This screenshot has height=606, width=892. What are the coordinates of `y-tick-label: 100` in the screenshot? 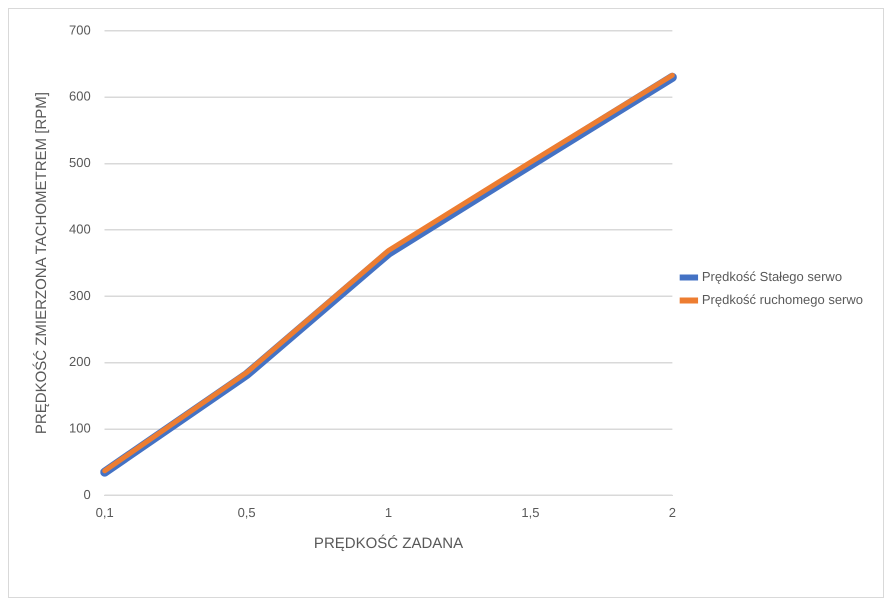 It's located at (79, 428).